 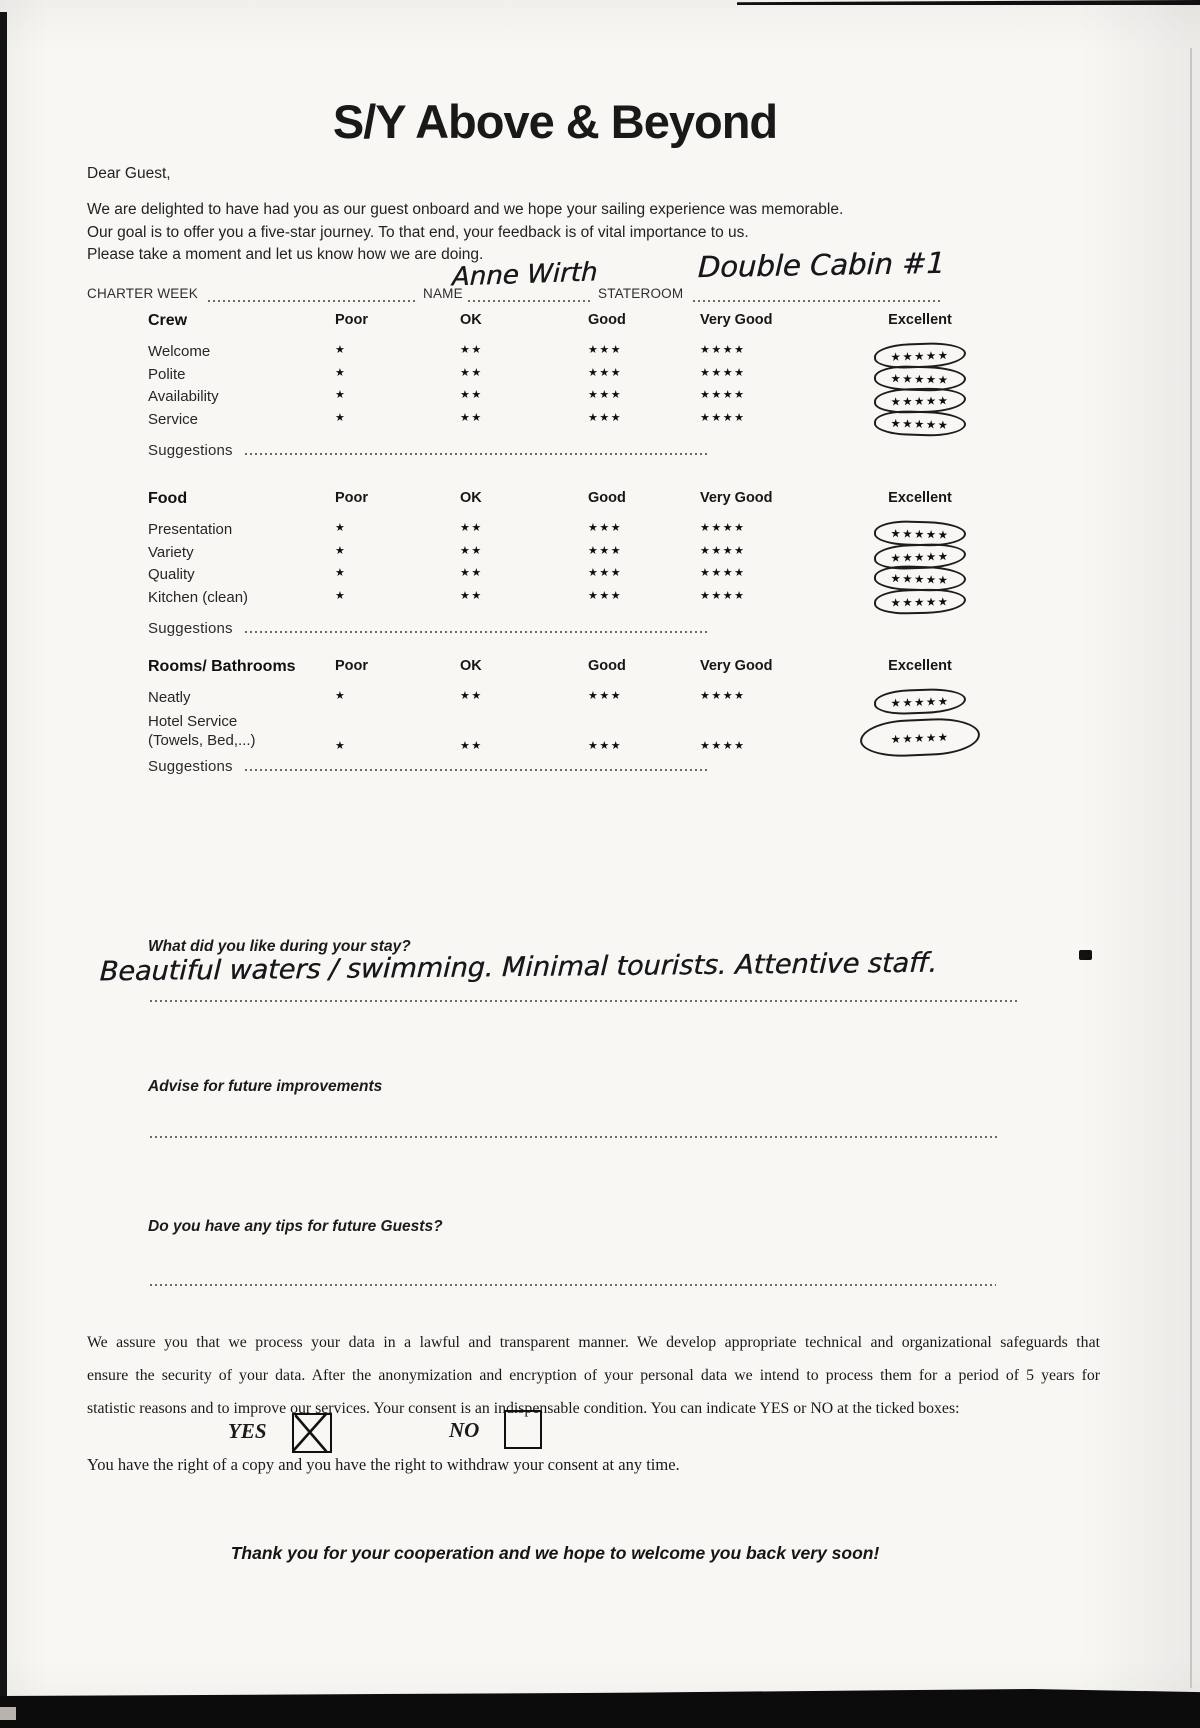 What do you see at coordinates (821, 265) in the screenshot?
I see `stateroom-handwriting: Double Cabin #1` at bounding box center [821, 265].